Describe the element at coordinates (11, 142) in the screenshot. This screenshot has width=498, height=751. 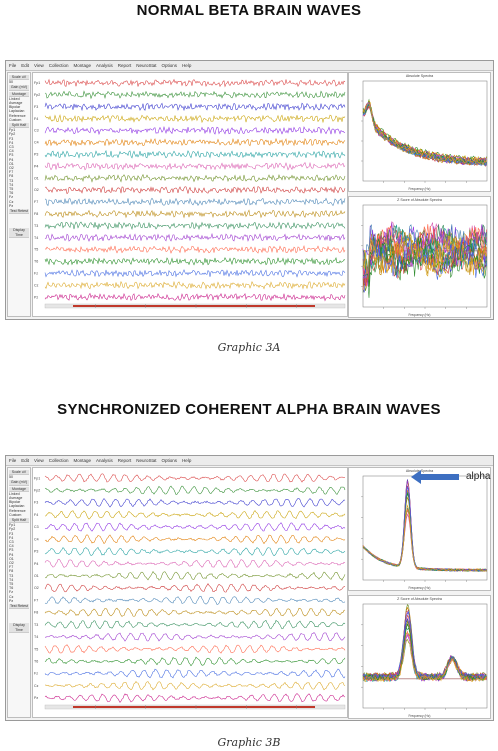
I see `channel-label: F4` at that location.